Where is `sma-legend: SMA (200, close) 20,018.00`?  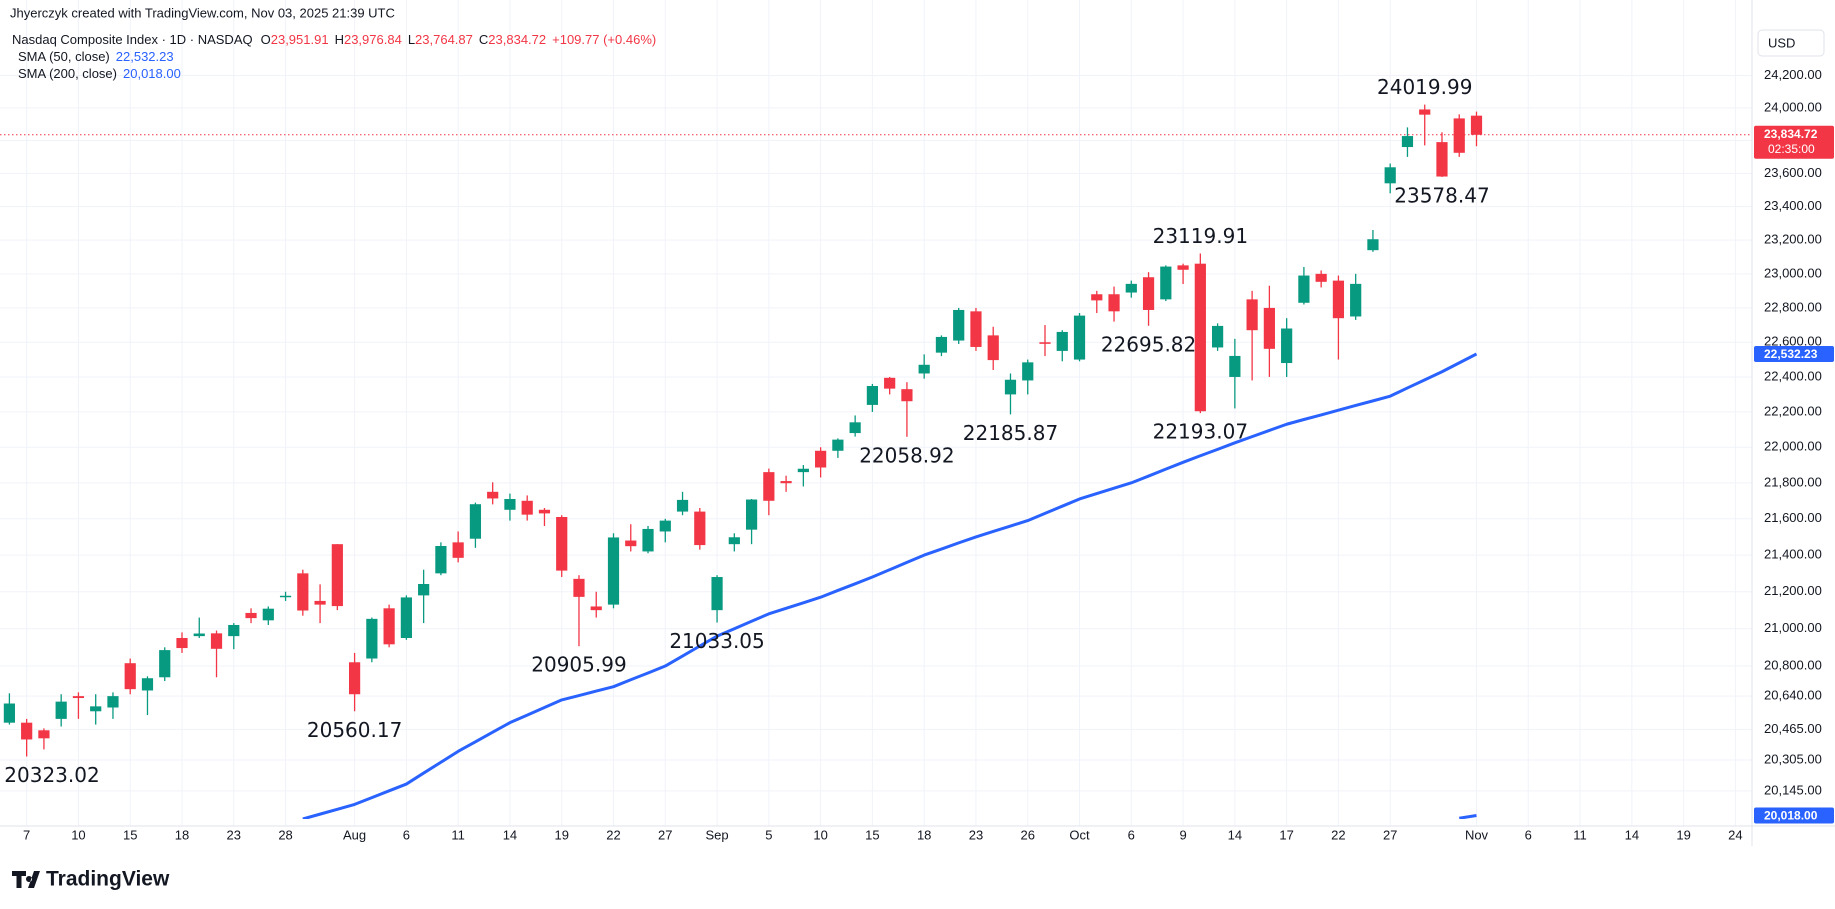 sma-legend: SMA (200, close) 20,018.00 is located at coordinates (99, 73).